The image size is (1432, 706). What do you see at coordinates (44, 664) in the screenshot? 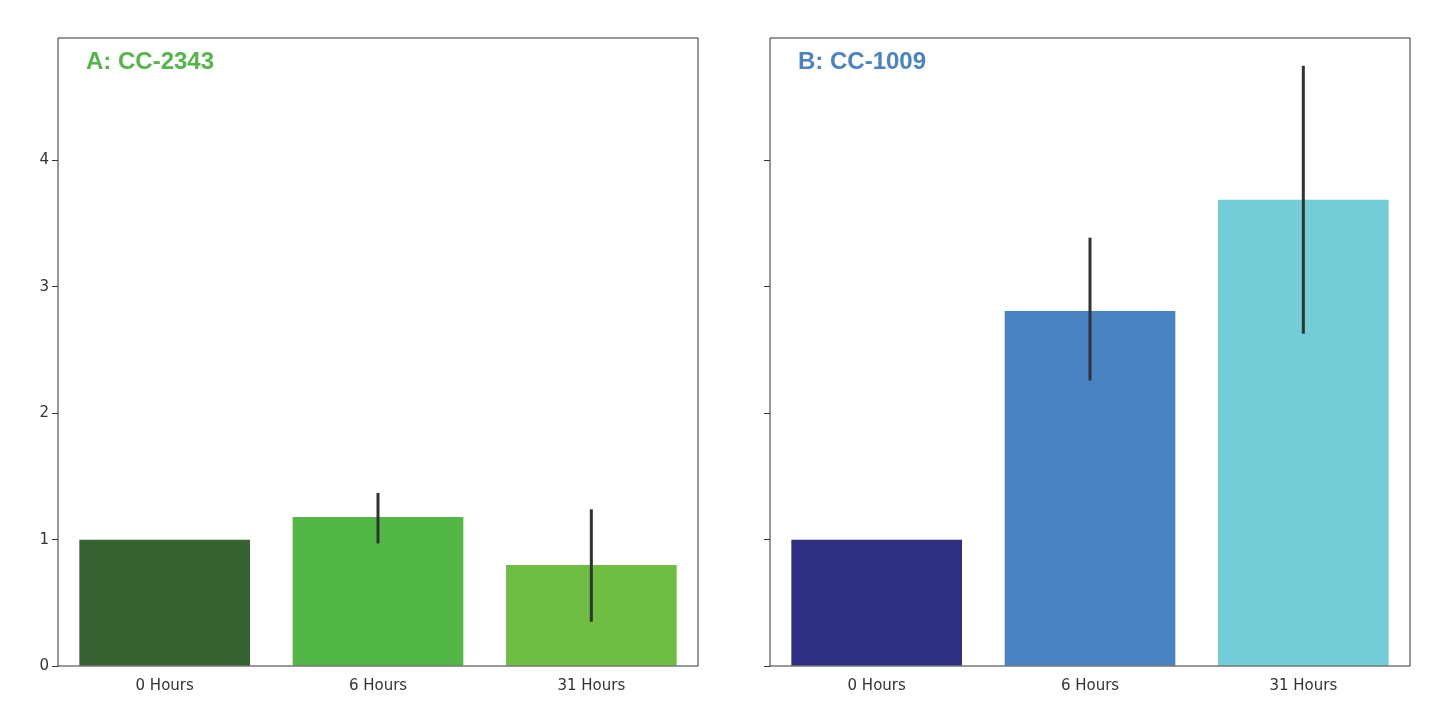
I see `y-tick-label: 0` at bounding box center [44, 664].